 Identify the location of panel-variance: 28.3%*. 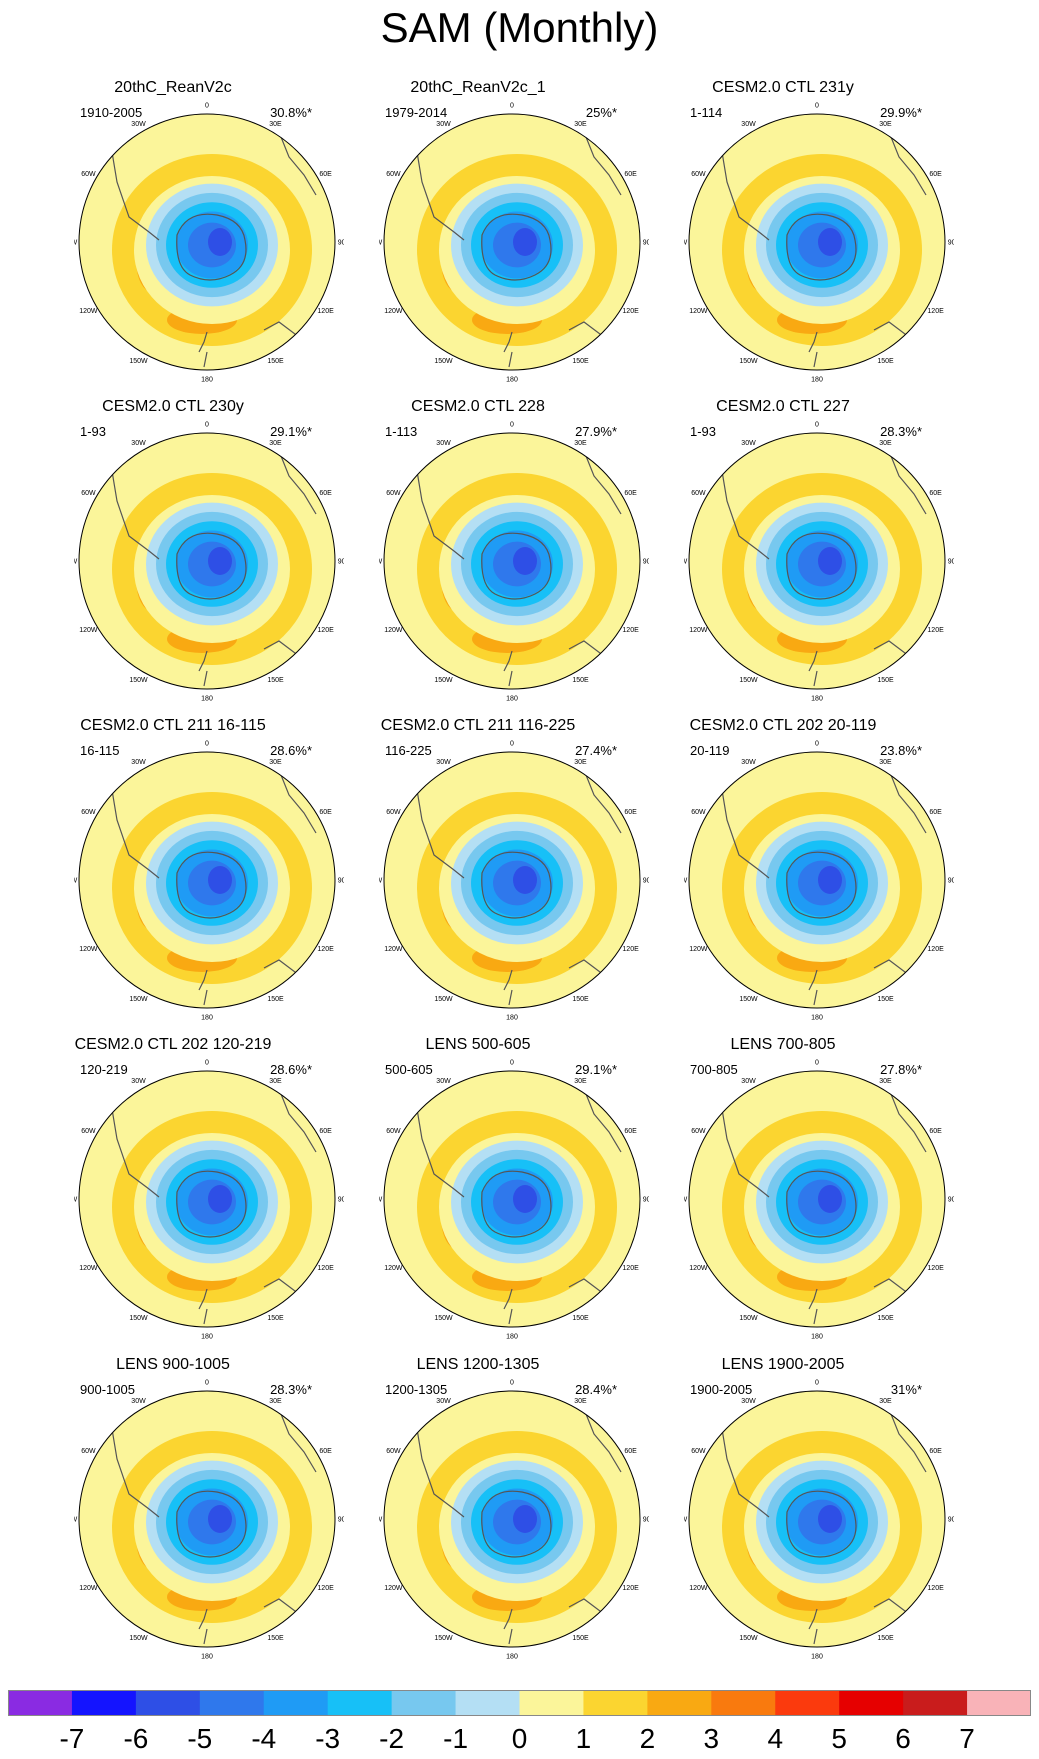
(291, 1389).